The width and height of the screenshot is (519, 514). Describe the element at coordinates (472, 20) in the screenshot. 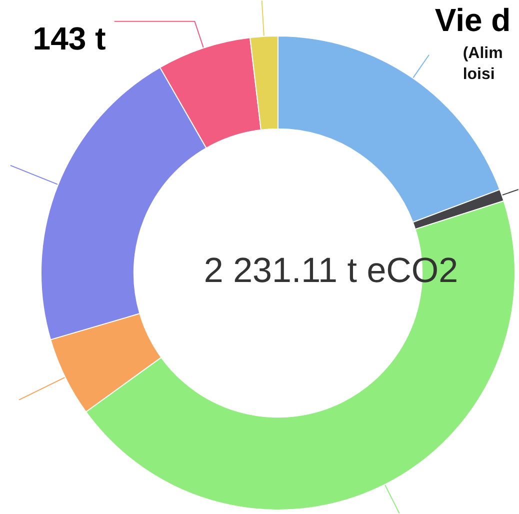

I see `slice-label: Vie d` at that location.